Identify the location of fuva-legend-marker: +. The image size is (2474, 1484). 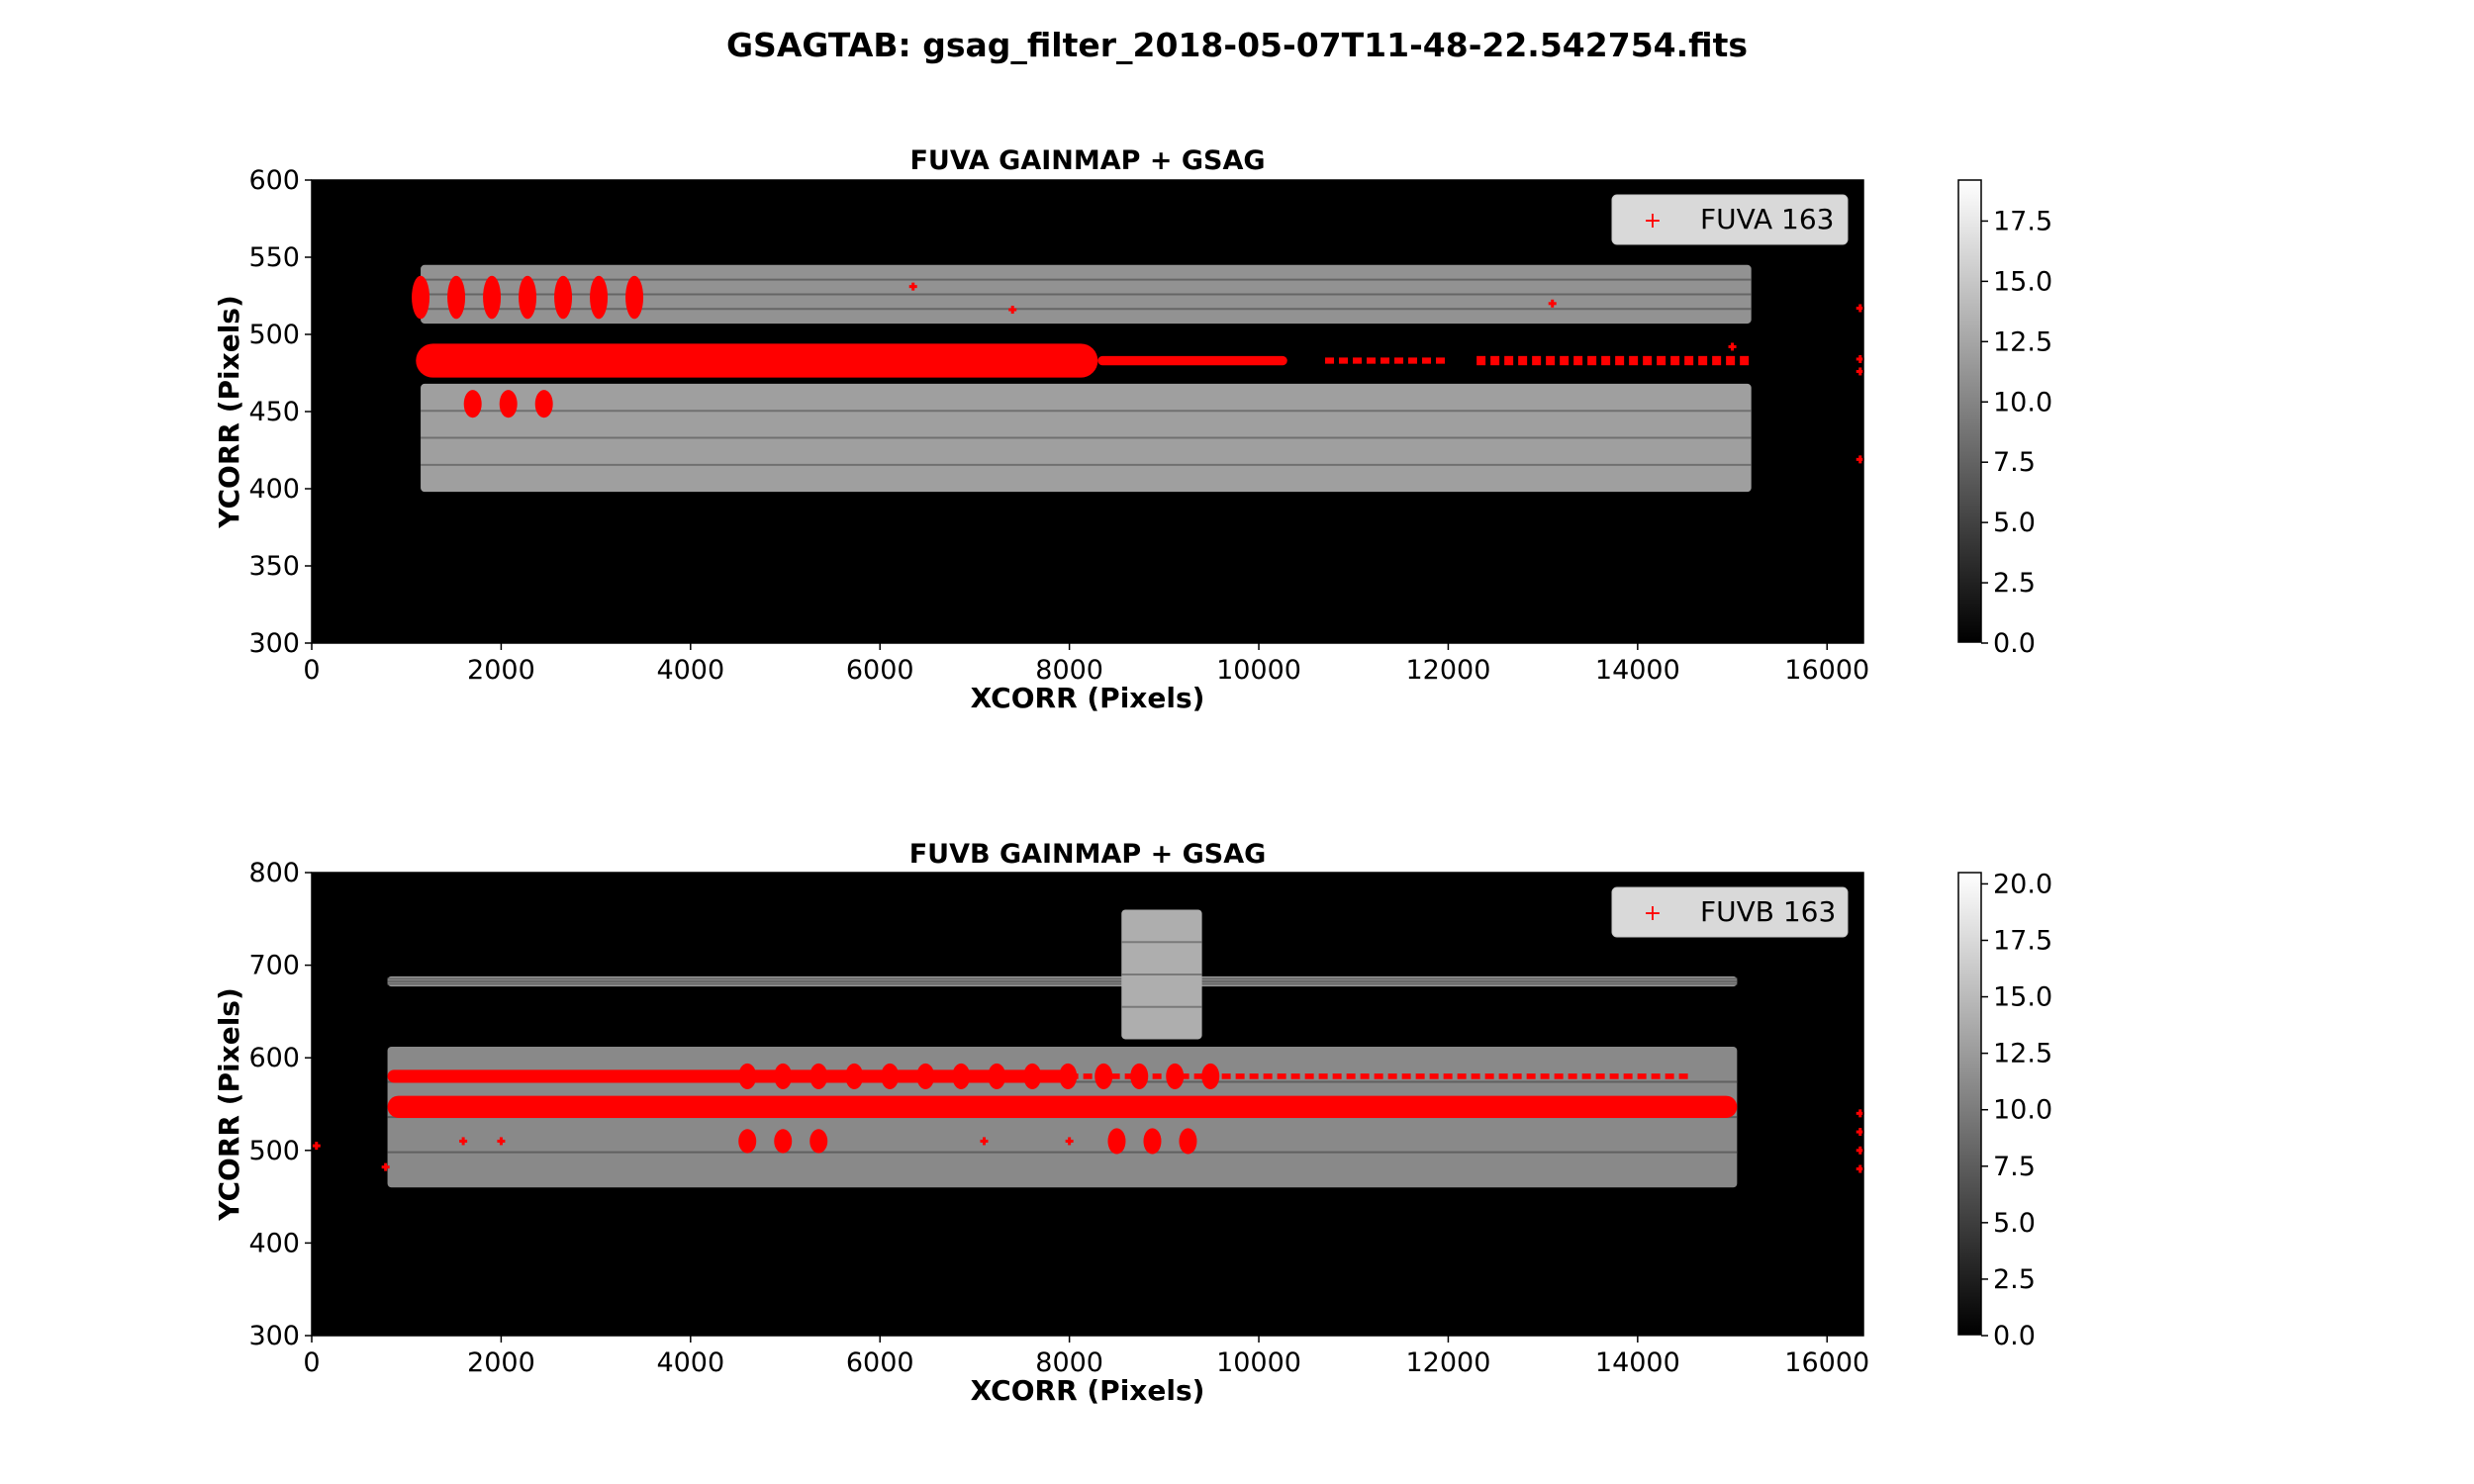
(1653, 221).